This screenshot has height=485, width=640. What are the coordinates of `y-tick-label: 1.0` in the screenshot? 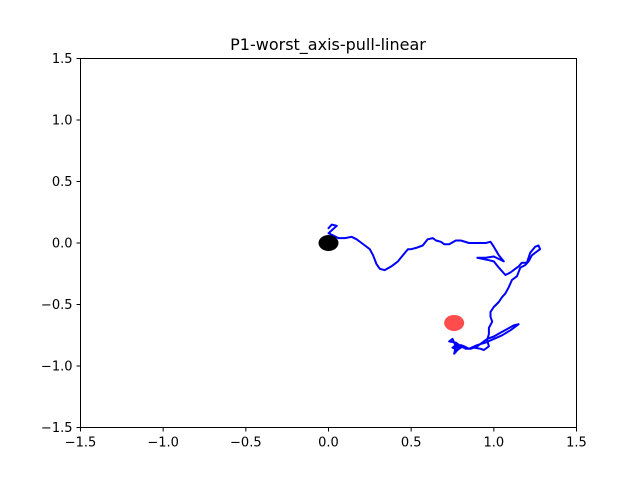 It's located at (62, 121).